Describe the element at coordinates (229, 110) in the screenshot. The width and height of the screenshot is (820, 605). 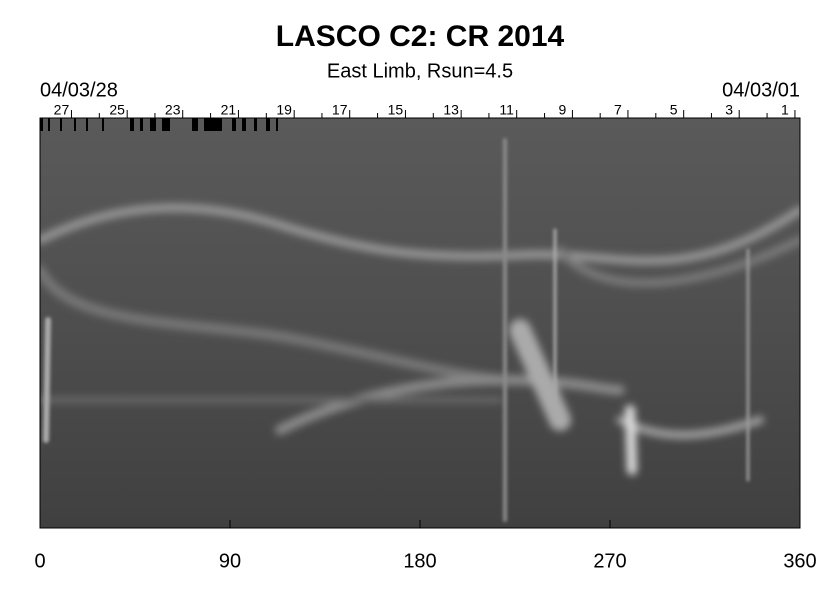
I see `top-tick-label: 21` at that location.